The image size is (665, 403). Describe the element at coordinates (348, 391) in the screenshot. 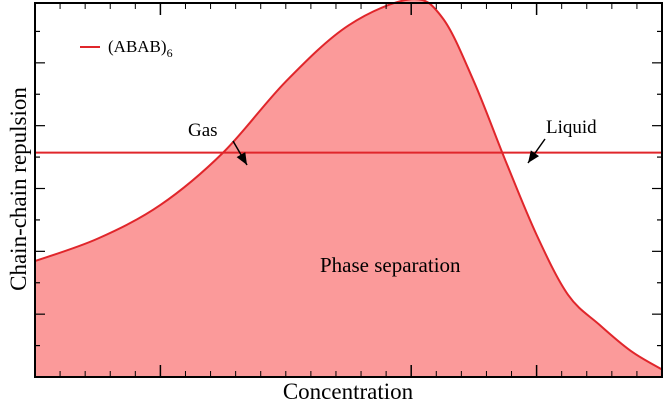

I see `x-axis-label: Concentration` at that location.